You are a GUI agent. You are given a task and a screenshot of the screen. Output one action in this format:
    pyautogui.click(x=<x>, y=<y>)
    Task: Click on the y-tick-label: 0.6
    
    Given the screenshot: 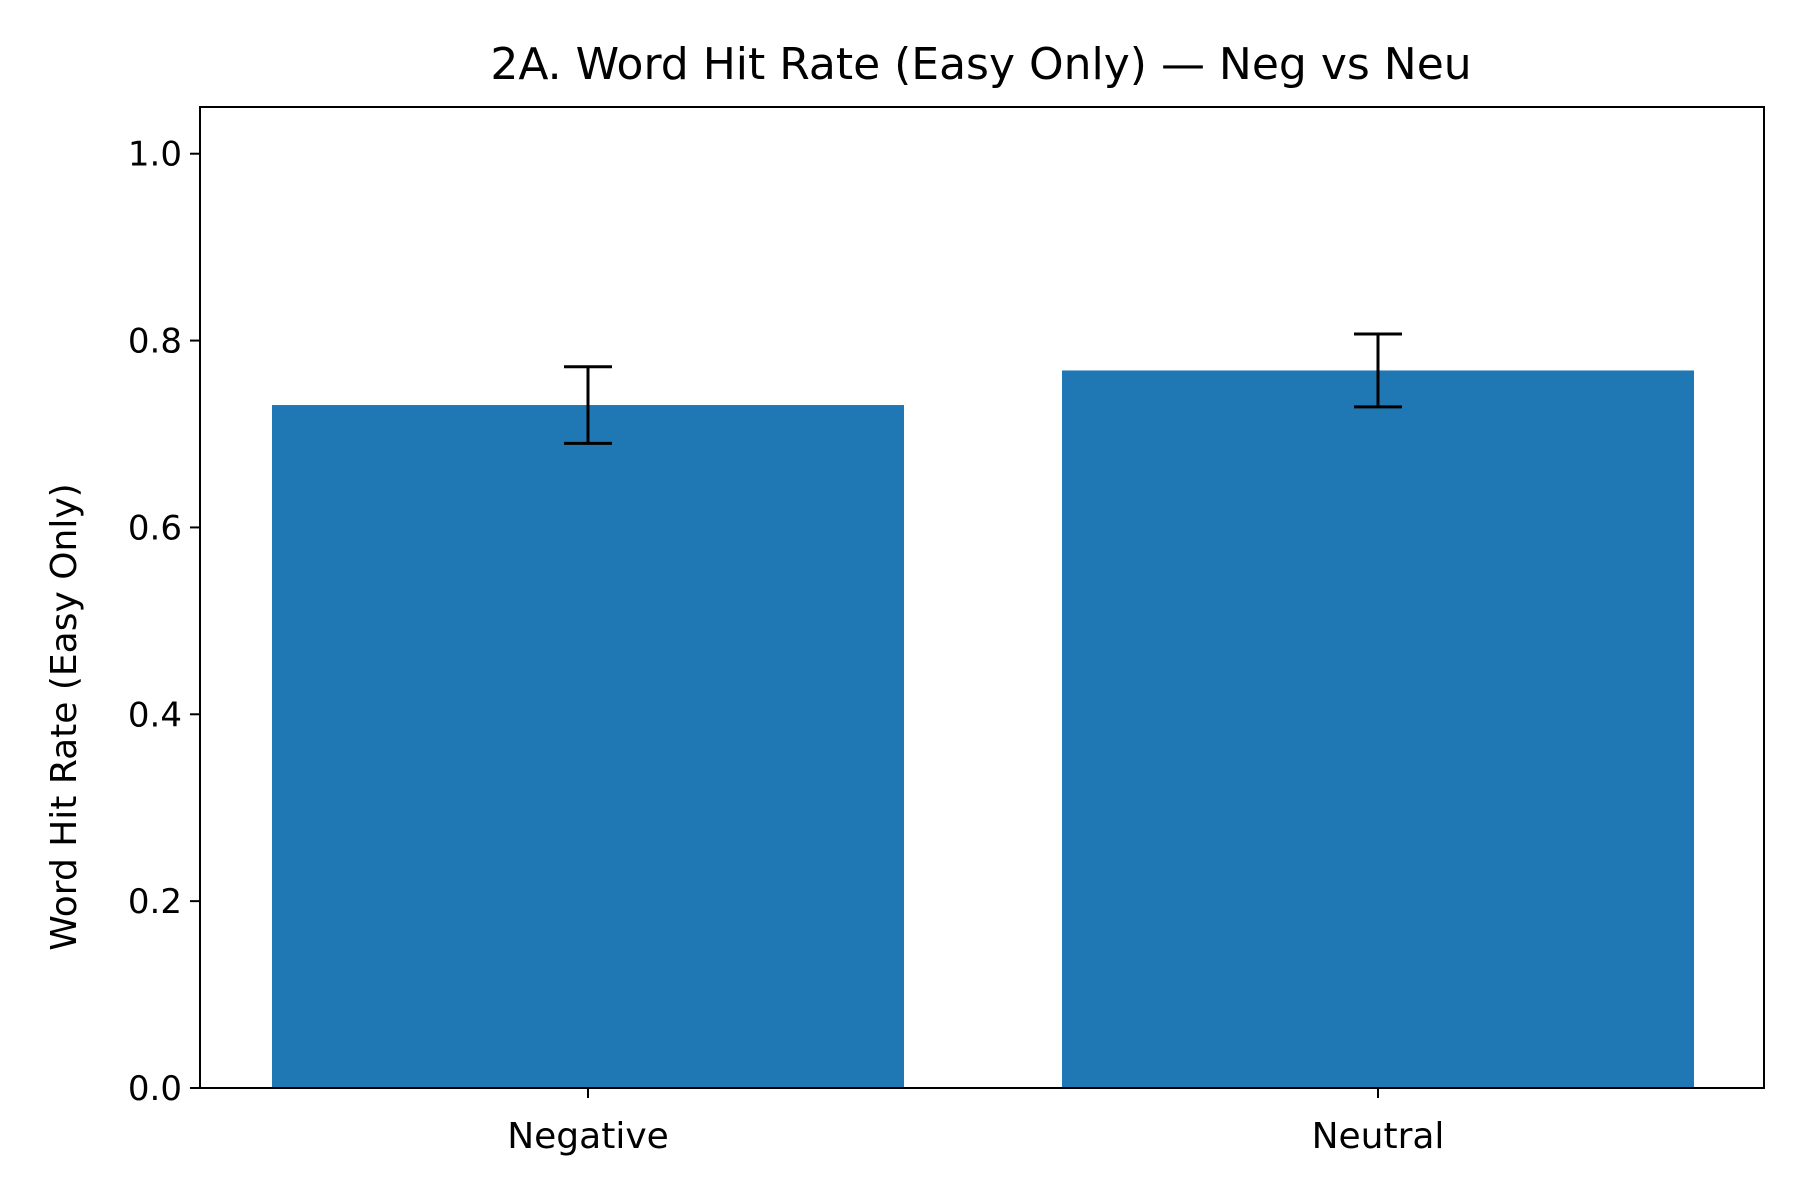 What is the action you would take?
    pyautogui.click(x=155, y=528)
    